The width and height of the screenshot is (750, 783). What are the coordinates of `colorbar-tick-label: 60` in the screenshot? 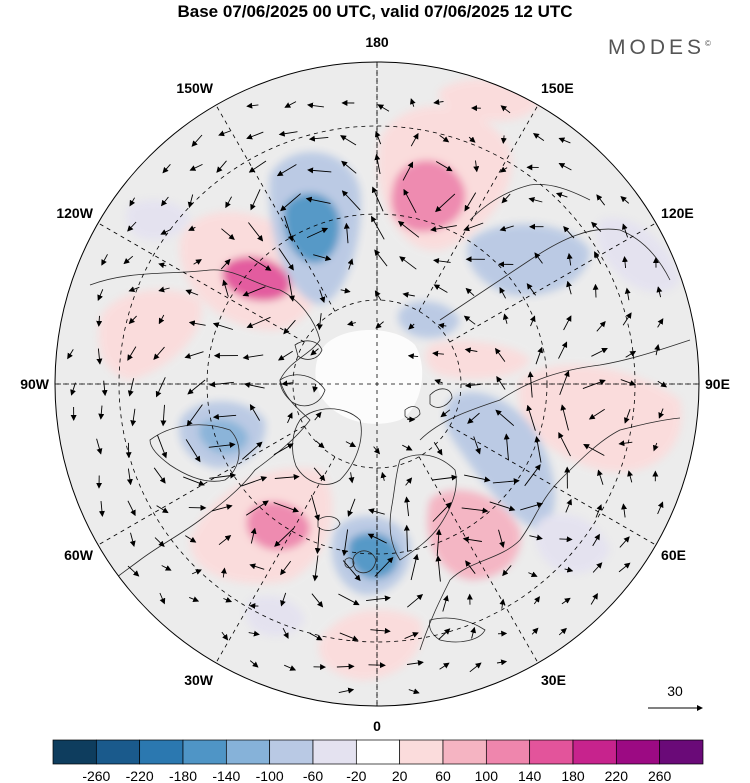 It's located at (443, 775).